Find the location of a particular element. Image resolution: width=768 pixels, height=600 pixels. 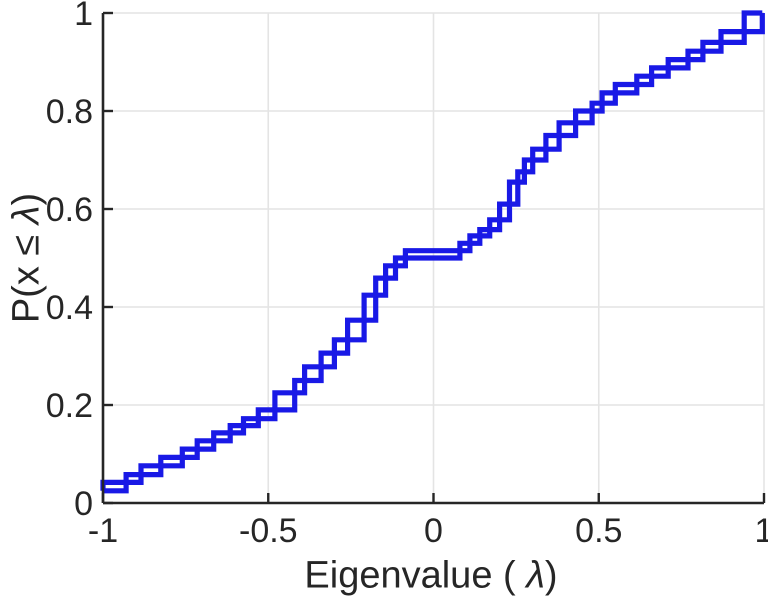

x-tick-label-0: -1 is located at coordinates (103, 531).